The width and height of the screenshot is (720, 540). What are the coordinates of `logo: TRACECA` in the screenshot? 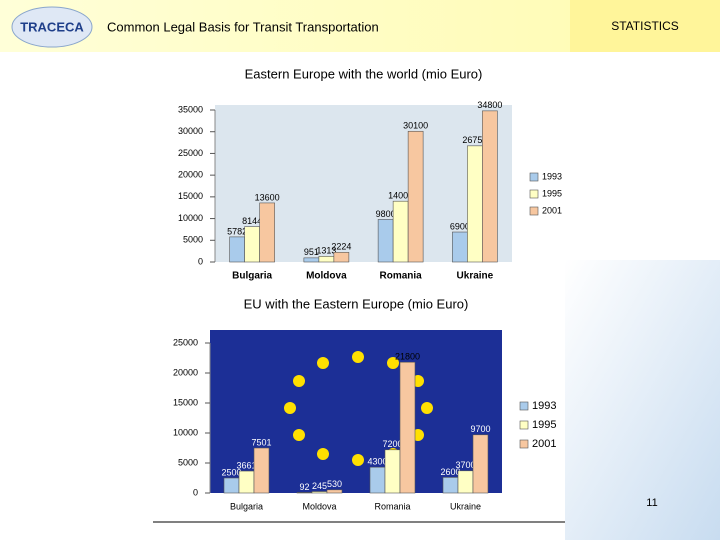 It's located at (52, 26).